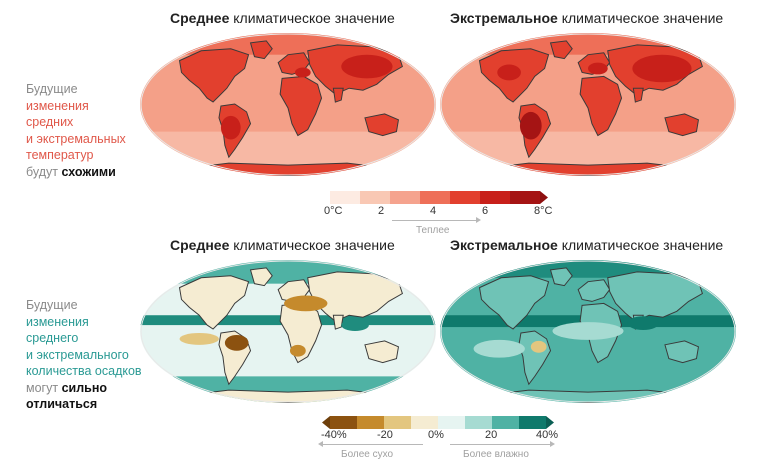 This screenshot has width=768, height=466. What do you see at coordinates (587, 18) in the screenshot?
I see `top-right-map-title: Экстремальное климатическое значение` at bounding box center [587, 18].